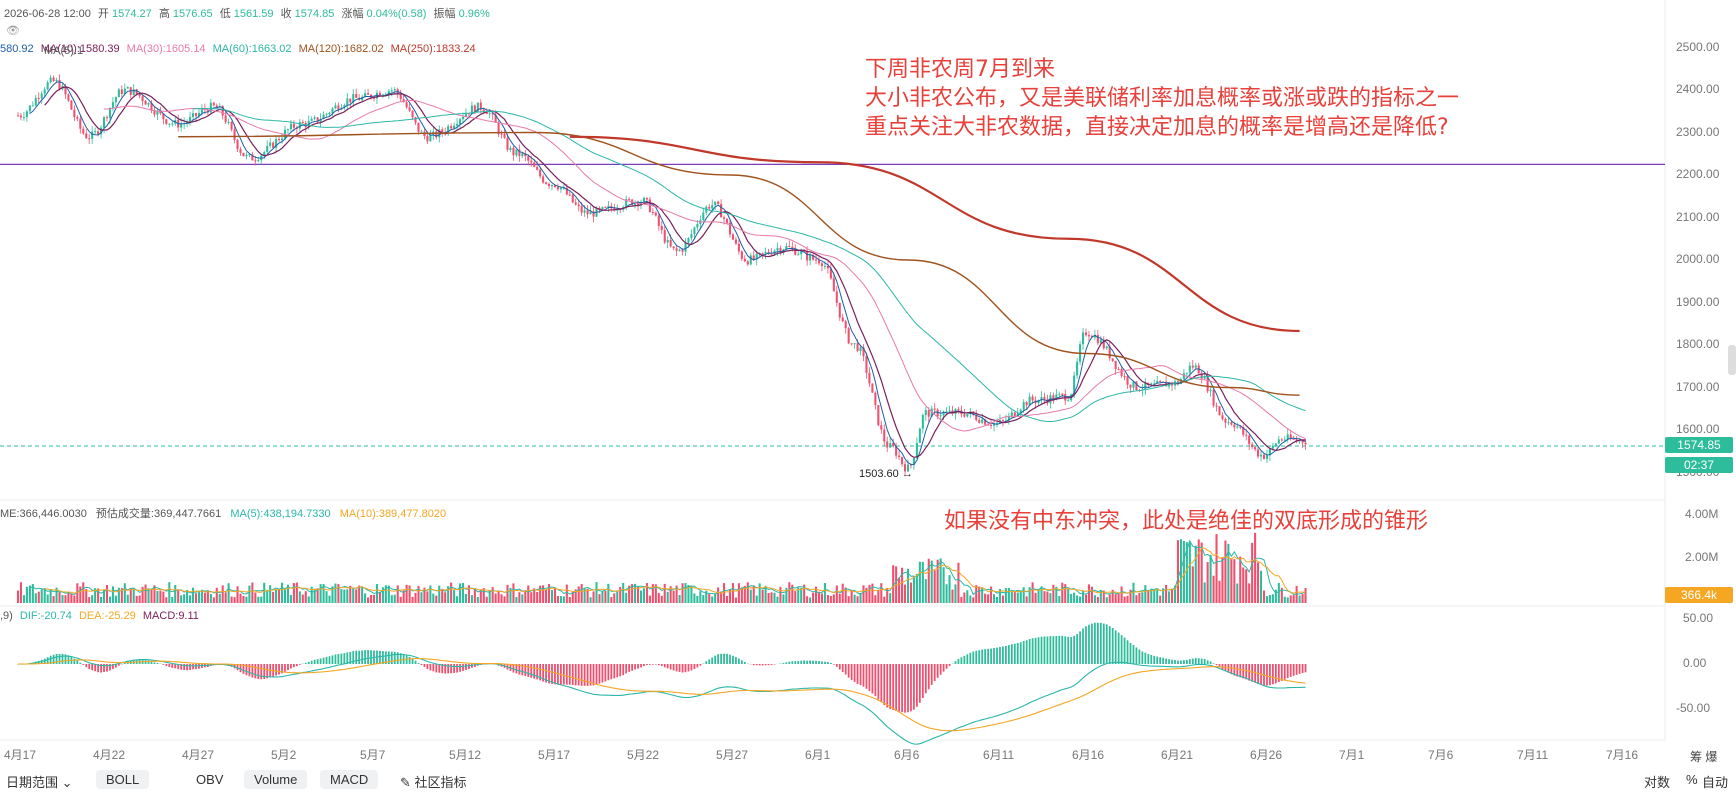 Image resolution: width=1736 pixels, height=793 pixels. What do you see at coordinates (1697, 344) in the screenshot?
I see `price-tick-label: 1800.00` at bounding box center [1697, 344].